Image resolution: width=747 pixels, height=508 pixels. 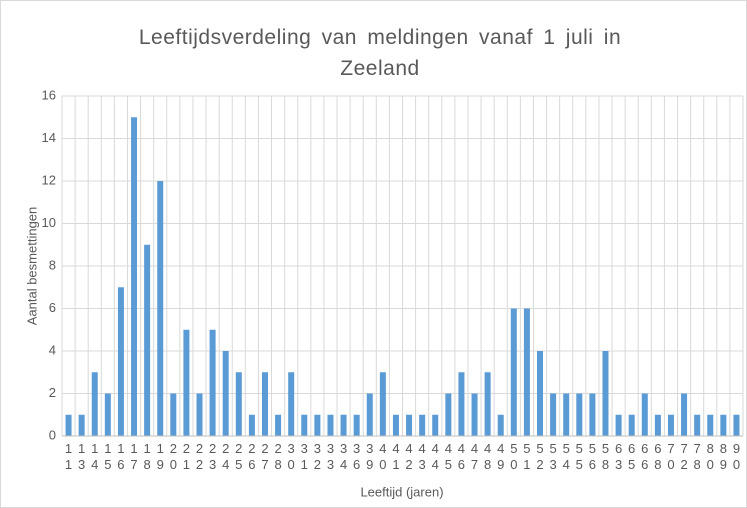 What do you see at coordinates (330, 456) in the screenshot?
I see `x-tick-label: 33` at bounding box center [330, 456].